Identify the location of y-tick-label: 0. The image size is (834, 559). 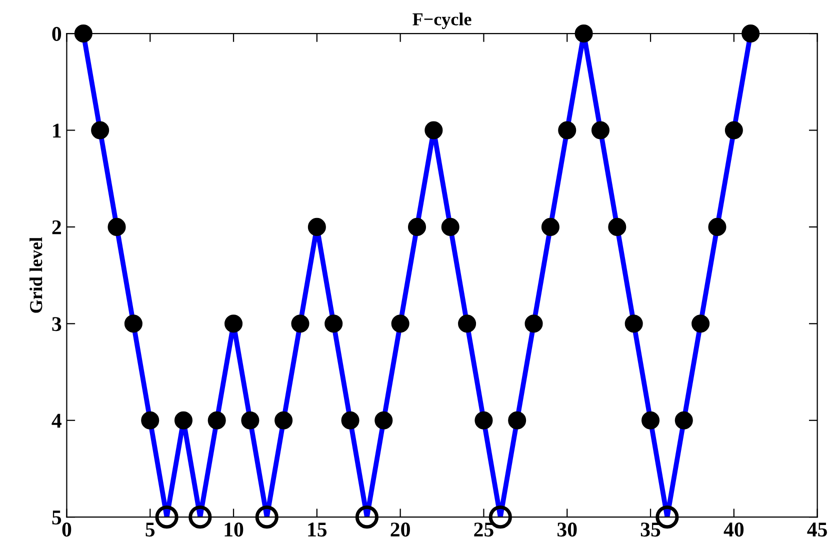
(57, 33).